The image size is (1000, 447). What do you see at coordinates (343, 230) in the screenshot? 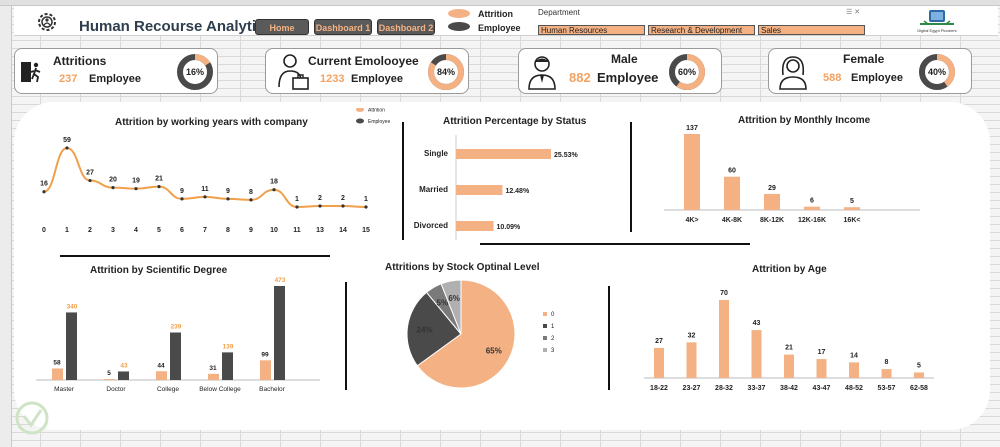
I see `x-tick-label: 14` at bounding box center [343, 230].